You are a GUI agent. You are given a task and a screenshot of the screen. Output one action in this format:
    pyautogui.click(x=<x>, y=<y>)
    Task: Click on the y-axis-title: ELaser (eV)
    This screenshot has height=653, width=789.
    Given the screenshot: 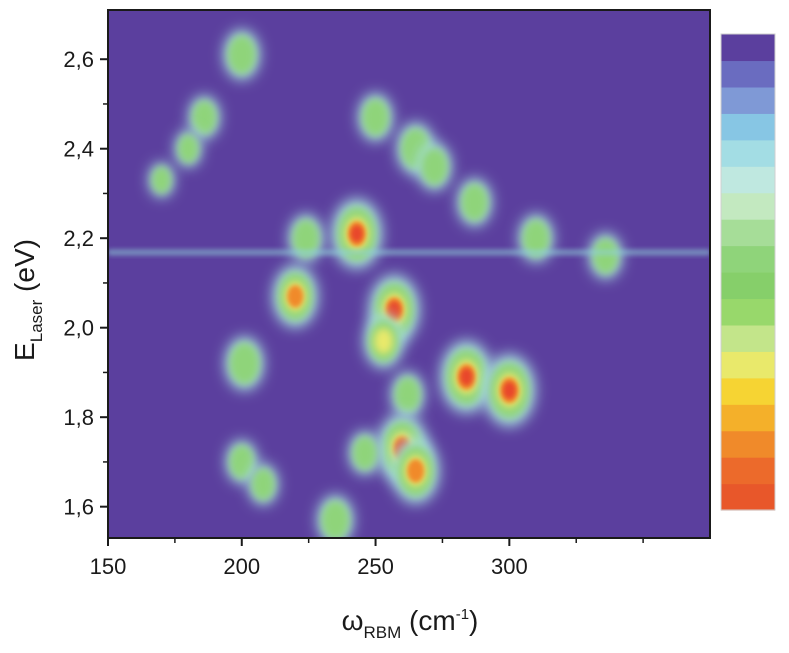 What is the action you would take?
    pyautogui.click(x=27, y=300)
    